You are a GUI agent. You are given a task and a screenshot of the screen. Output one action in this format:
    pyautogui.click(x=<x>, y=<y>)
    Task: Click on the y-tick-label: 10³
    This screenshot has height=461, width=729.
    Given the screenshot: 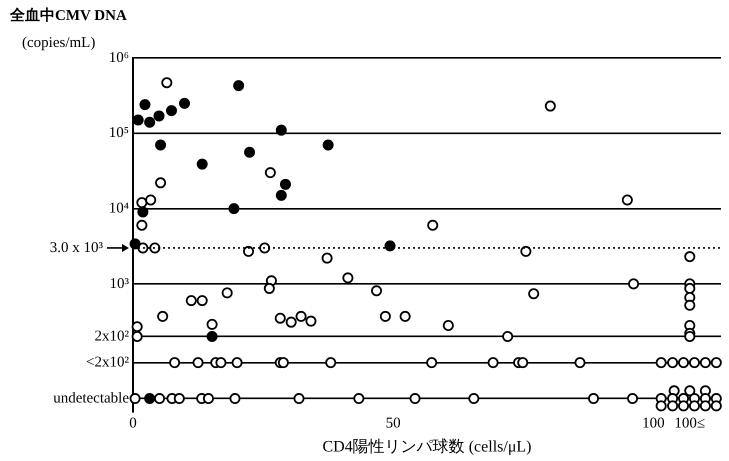 What is the action you would take?
    pyautogui.click(x=120, y=284)
    